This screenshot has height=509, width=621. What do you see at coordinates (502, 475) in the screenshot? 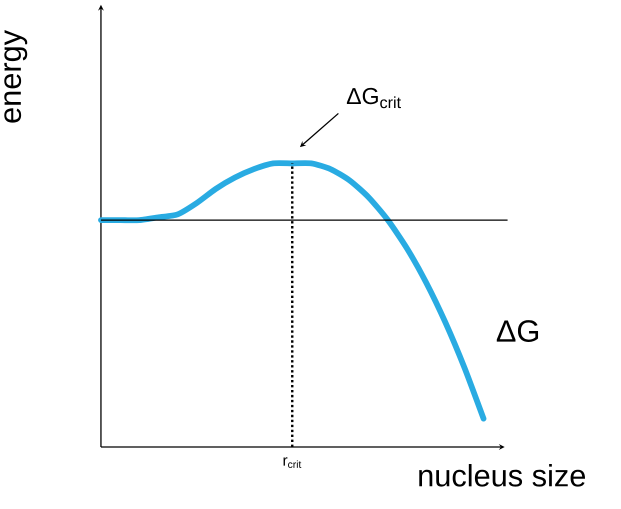
I see `x-axis-title: nucleus size` at bounding box center [502, 475].